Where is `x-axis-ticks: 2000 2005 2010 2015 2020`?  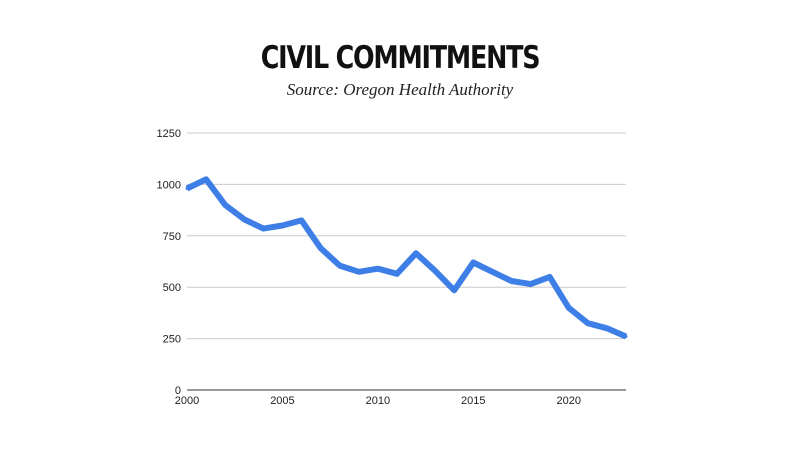 x-axis-ticks: 2000 2005 2010 2015 2020 is located at coordinates (378, 401).